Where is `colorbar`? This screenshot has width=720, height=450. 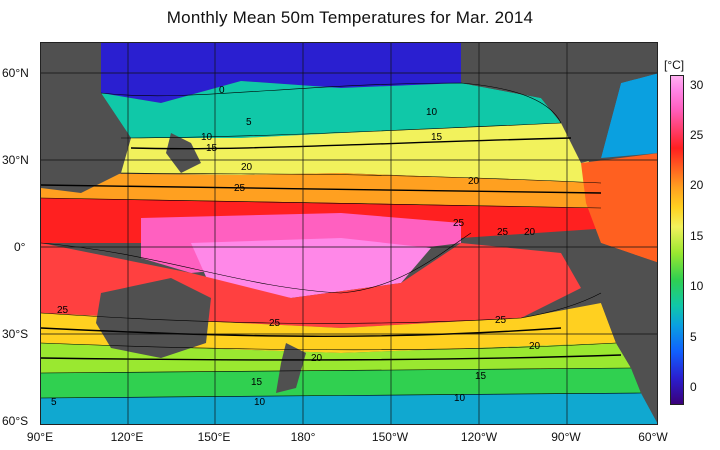 colorbar is located at coordinates (677, 240).